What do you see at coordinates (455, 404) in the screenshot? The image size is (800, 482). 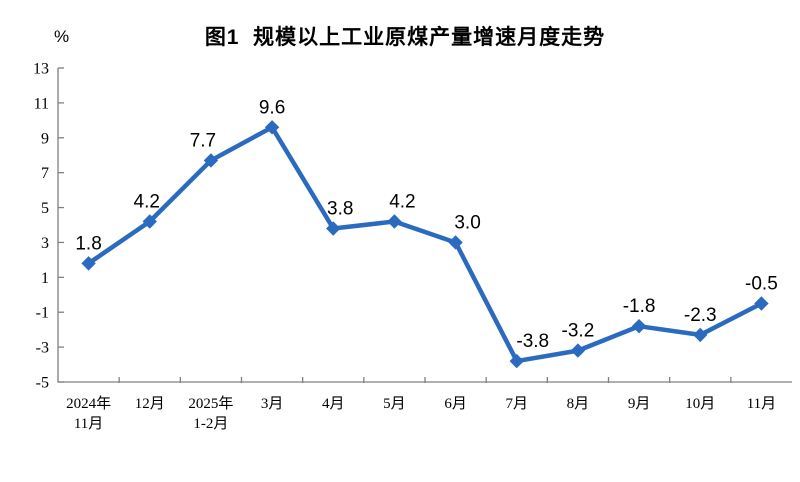 I see `x-axis-label: 6月` at bounding box center [455, 404].